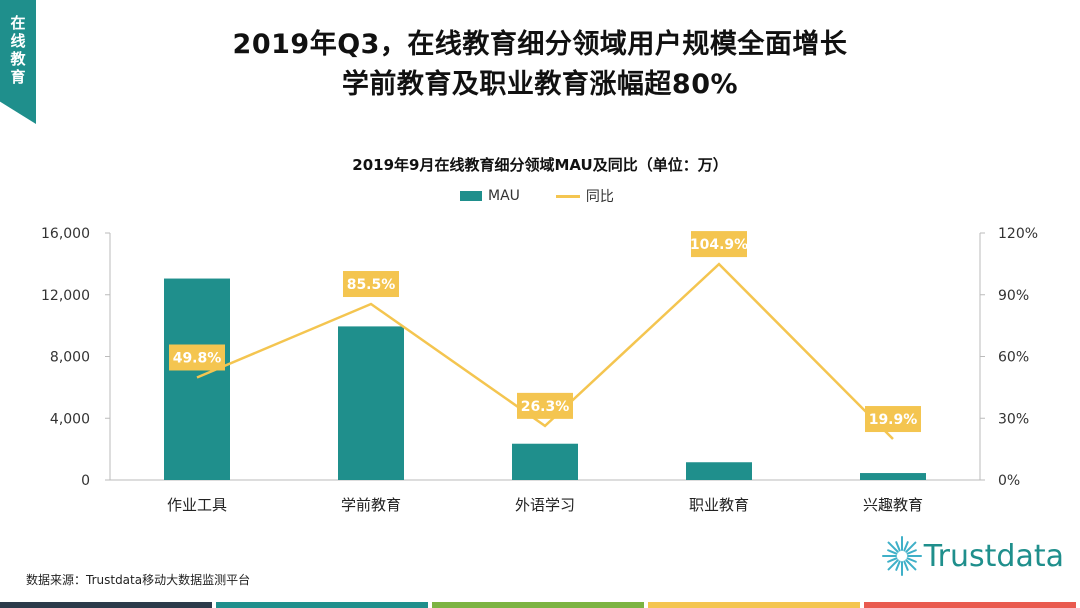 This screenshot has height=608, width=1080. I want to click on y-right-tick-label: 30%, so click(1013, 419).